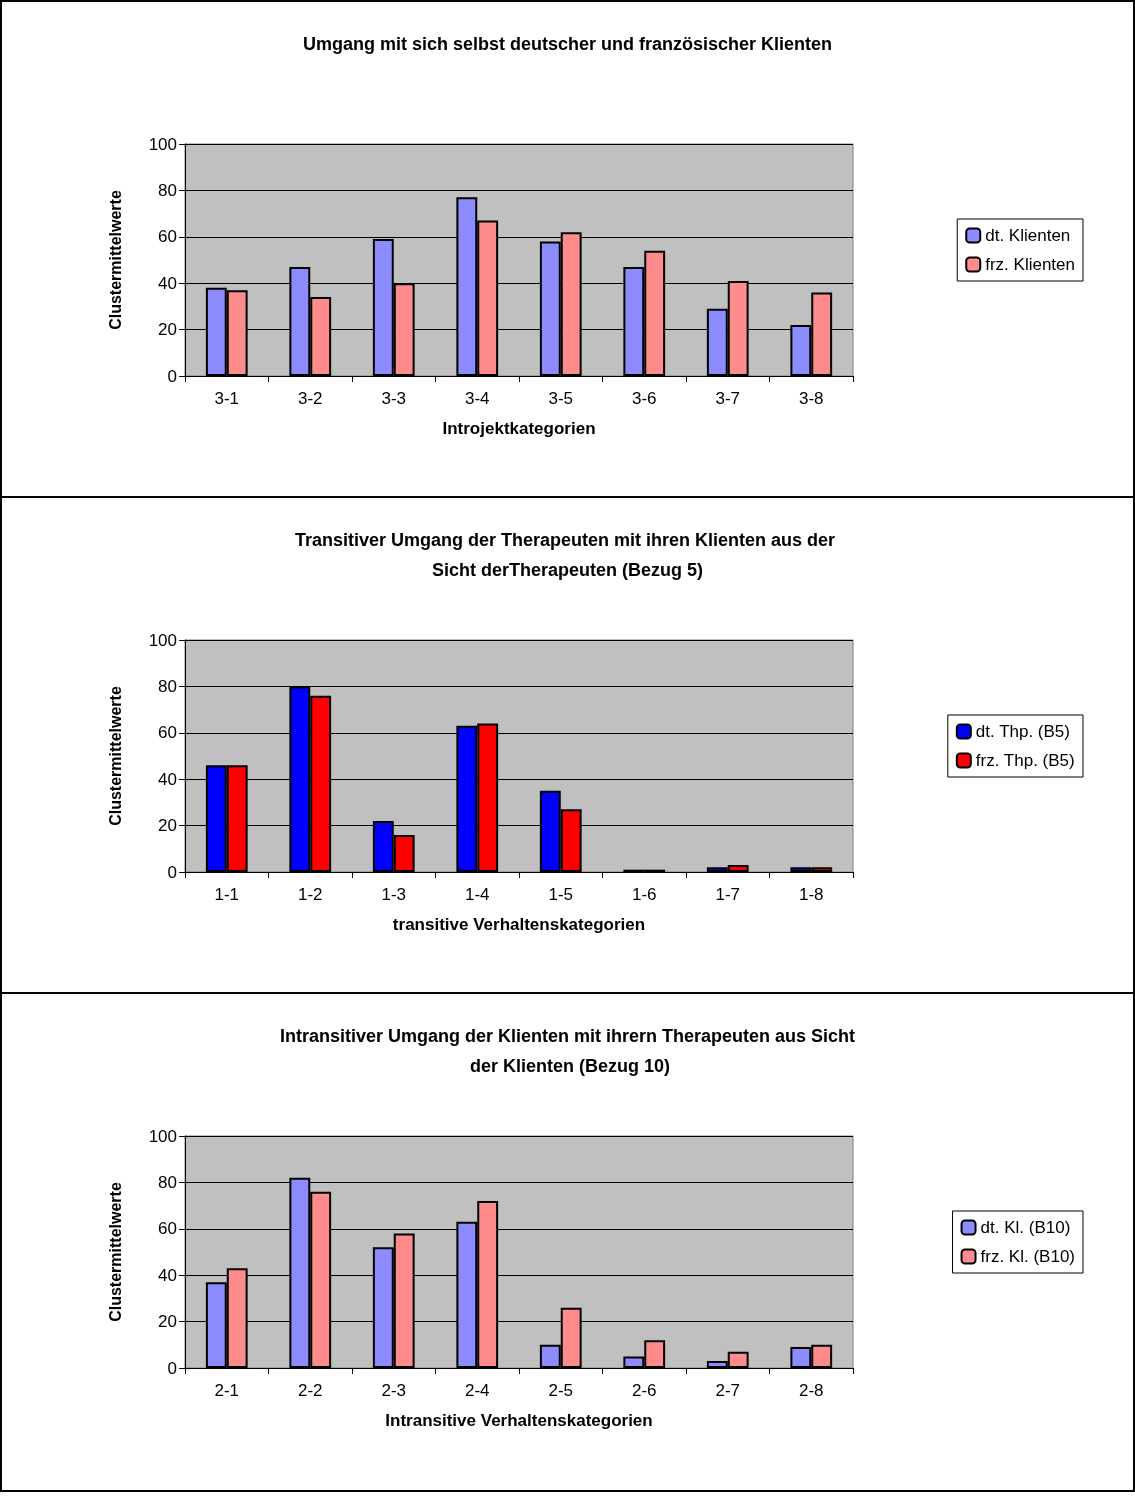 Image resolution: width=1135 pixels, height=1497 pixels. Describe the element at coordinates (310, 398) in the screenshot. I see `x-tick-label: 3-2` at that location.